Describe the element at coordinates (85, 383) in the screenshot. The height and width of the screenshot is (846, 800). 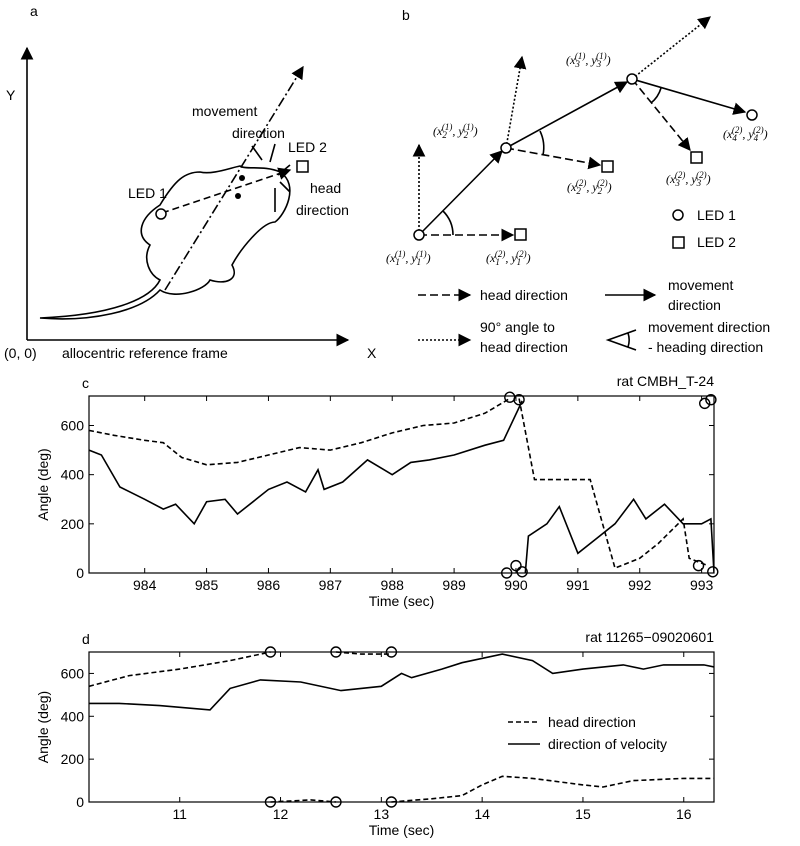
I see `panel-label: c` at that location.